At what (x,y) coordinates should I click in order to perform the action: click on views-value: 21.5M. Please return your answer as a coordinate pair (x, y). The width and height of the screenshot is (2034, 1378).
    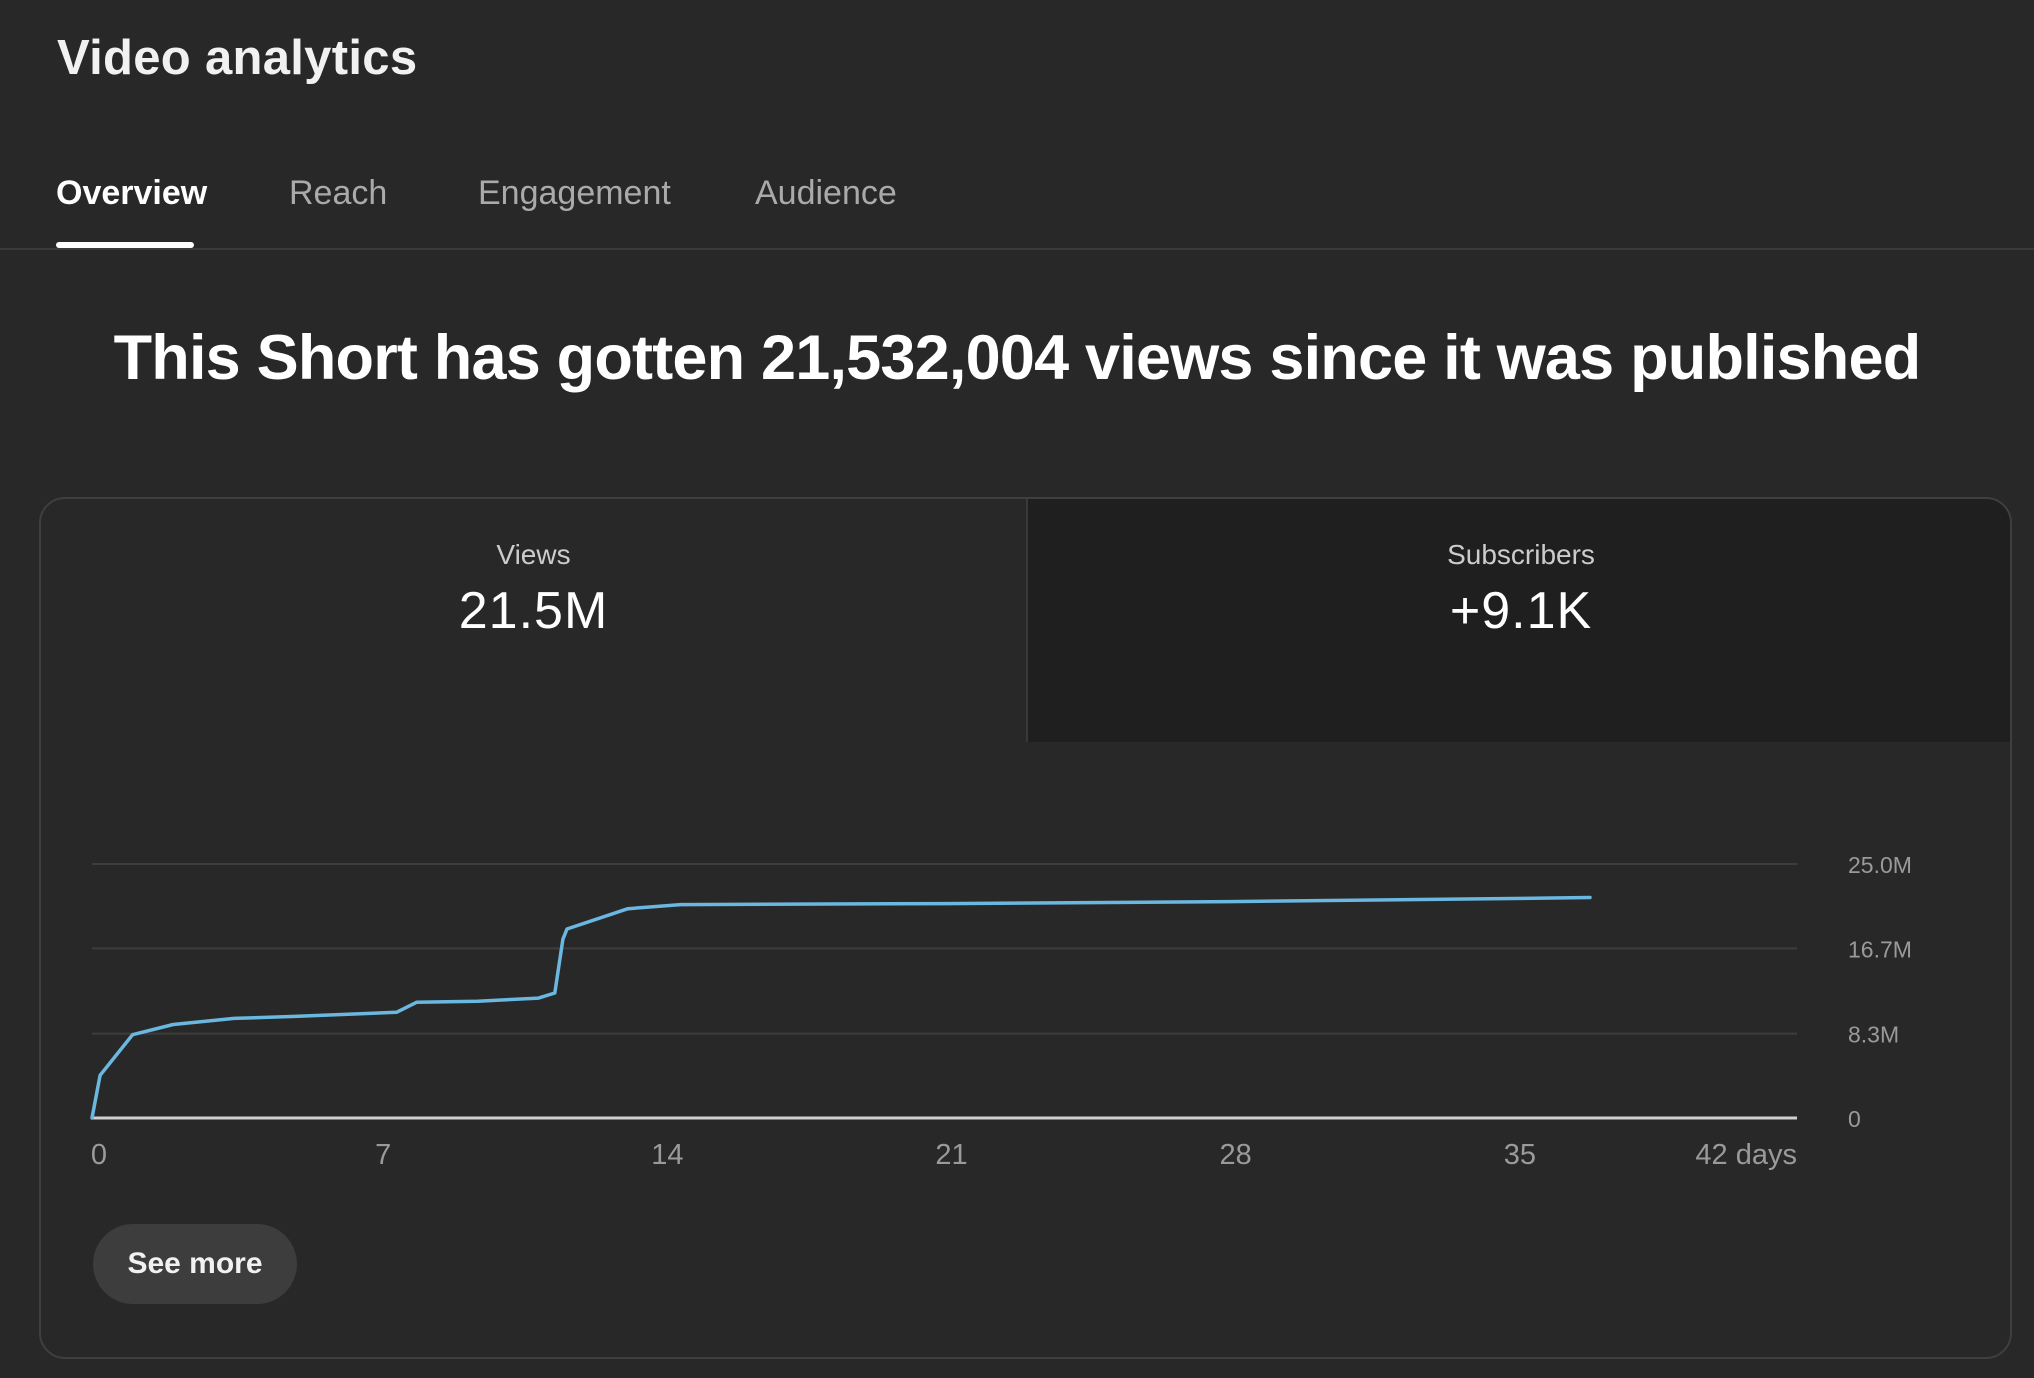
    Looking at the image, I should click on (533, 611).